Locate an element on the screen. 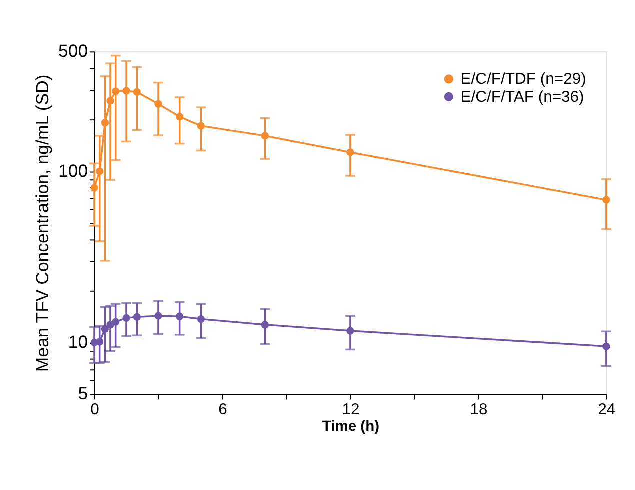 This screenshot has width=635, height=490. x-tick-label: 6 is located at coordinates (223, 409).